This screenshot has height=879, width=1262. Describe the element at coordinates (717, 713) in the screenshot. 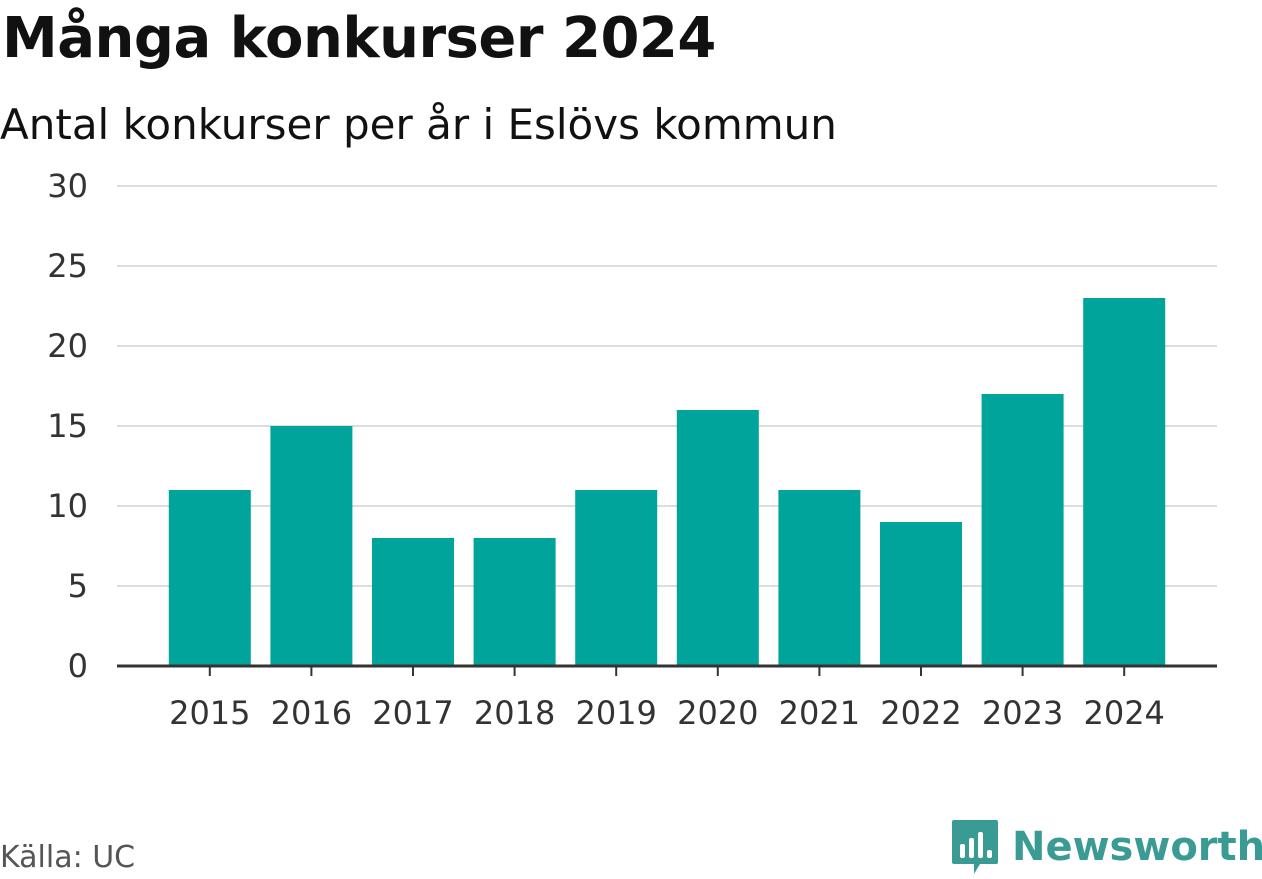

I see `x-tick-label: 2020` at that location.